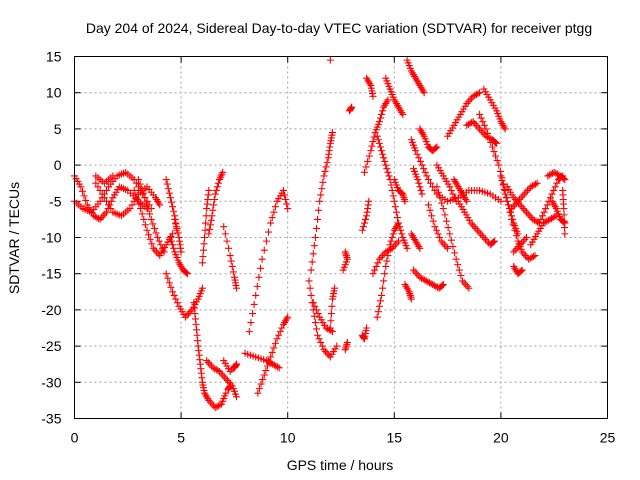 This screenshot has height=480, width=640. I want to click on y-tick-label: -30, so click(51, 382).